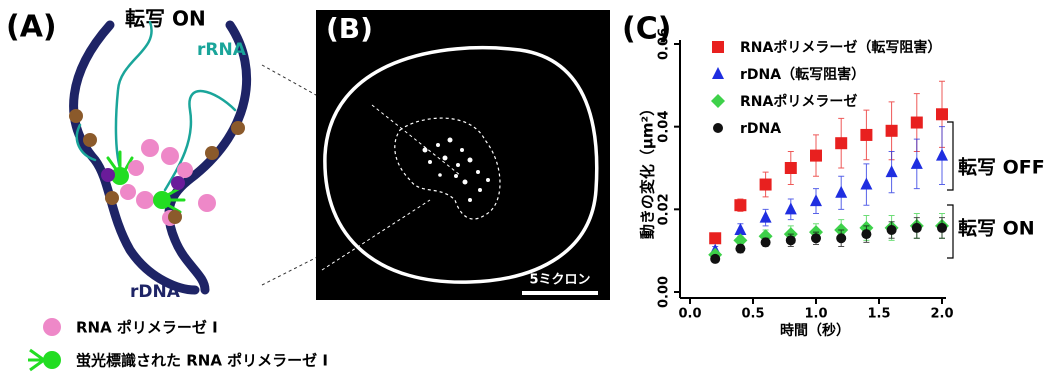 This screenshot has width=1063, height=378. Describe the element at coordinates (157, 167) in the screenshot. I see `diagram-dots` at that location.